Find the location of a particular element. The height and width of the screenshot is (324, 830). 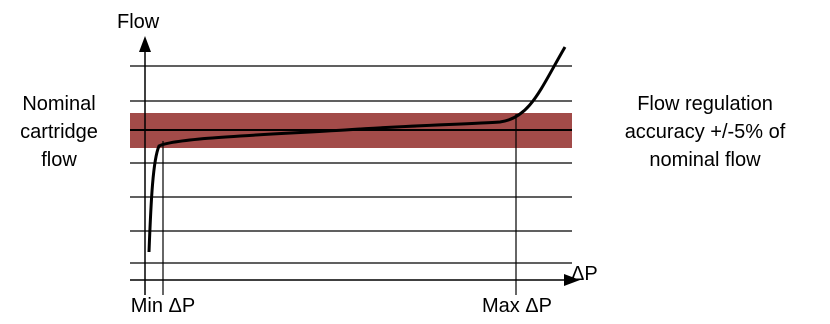

nominal-flow-label-line2: cartridge is located at coordinates (59, 132).